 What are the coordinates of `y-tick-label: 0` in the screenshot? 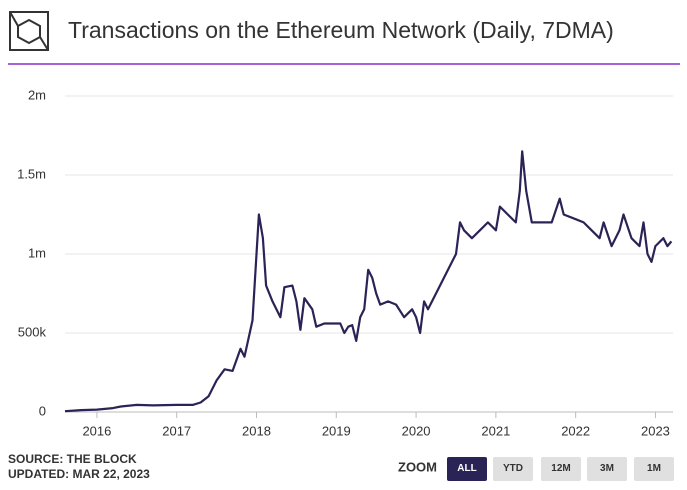 It's located at (42, 410).